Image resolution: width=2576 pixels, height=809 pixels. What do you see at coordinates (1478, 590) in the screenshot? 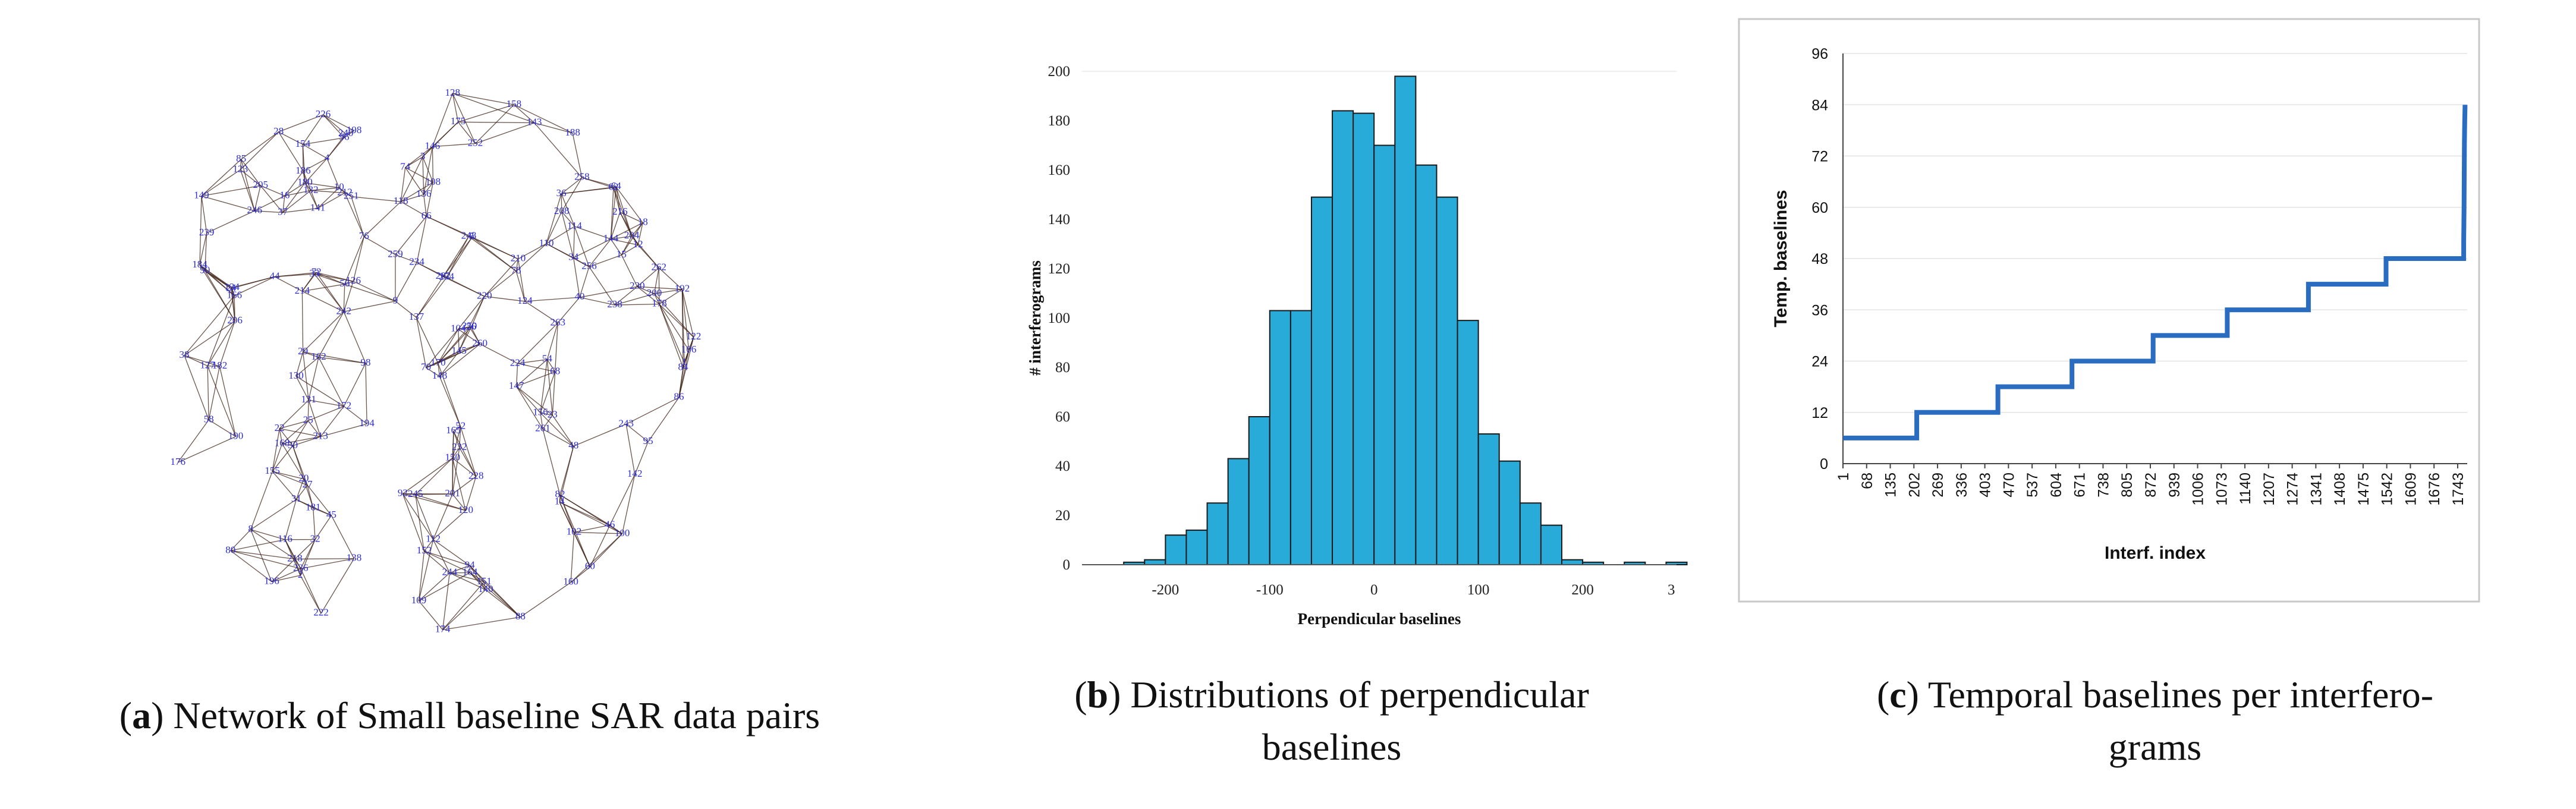
I see `x-tick-label: 100` at bounding box center [1478, 590].